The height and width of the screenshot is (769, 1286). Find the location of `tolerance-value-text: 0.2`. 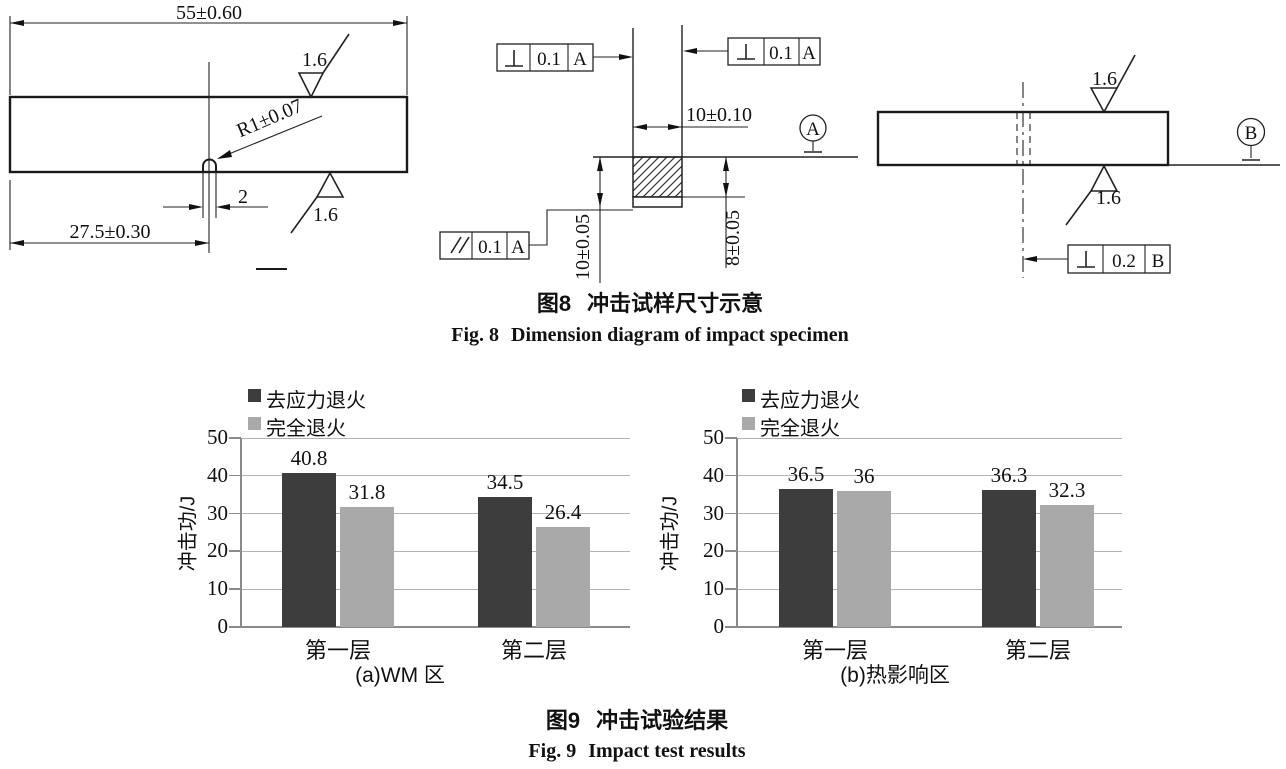

tolerance-value-text: 0.2 is located at coordinates (1124, 261).